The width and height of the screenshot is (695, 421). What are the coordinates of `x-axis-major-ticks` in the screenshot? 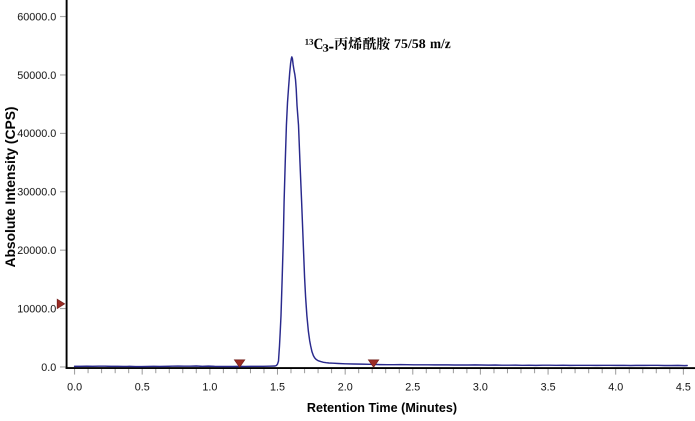 It's located at (379, 371).